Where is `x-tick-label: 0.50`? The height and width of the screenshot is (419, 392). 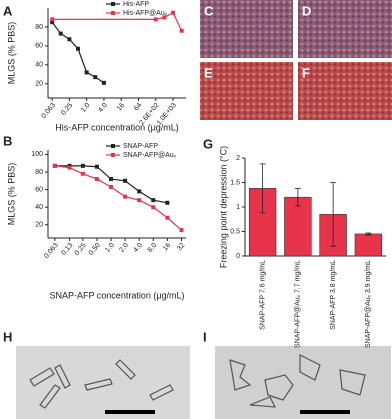
x-tick-label: 0.50 is located at coordinates (95, 249).